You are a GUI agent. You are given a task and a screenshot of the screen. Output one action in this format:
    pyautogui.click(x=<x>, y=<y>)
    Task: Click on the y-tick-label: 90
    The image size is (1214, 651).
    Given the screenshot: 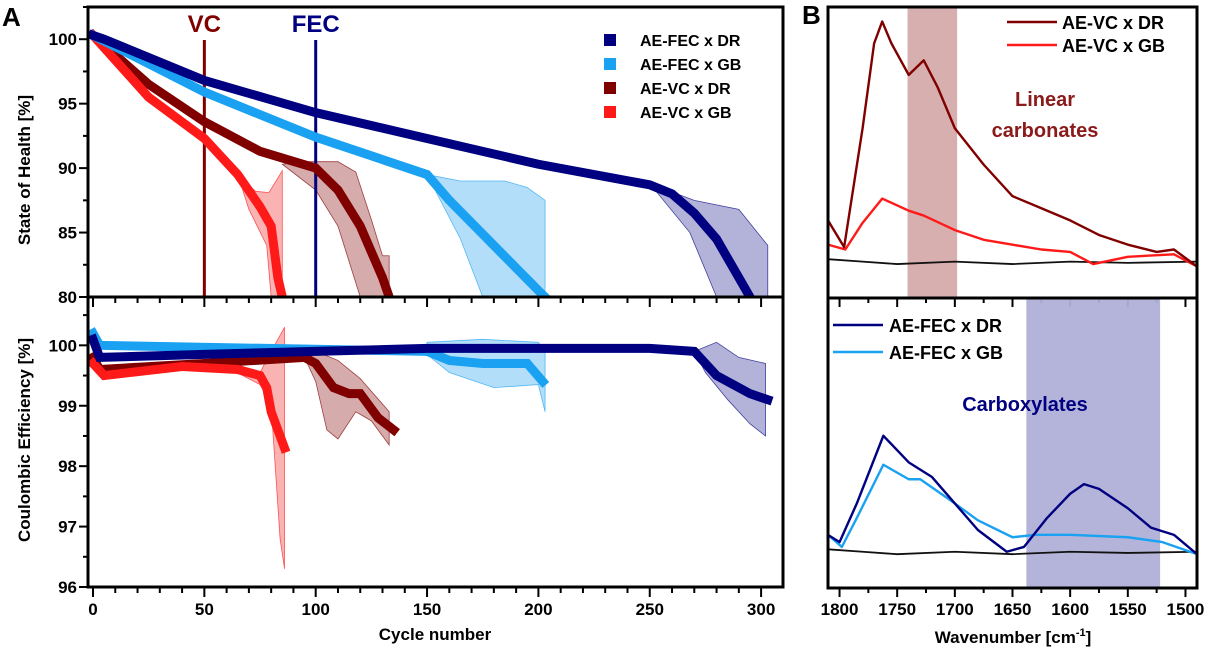 What is the action you would take?
    pyautogui.click(x=67, y=168)
    